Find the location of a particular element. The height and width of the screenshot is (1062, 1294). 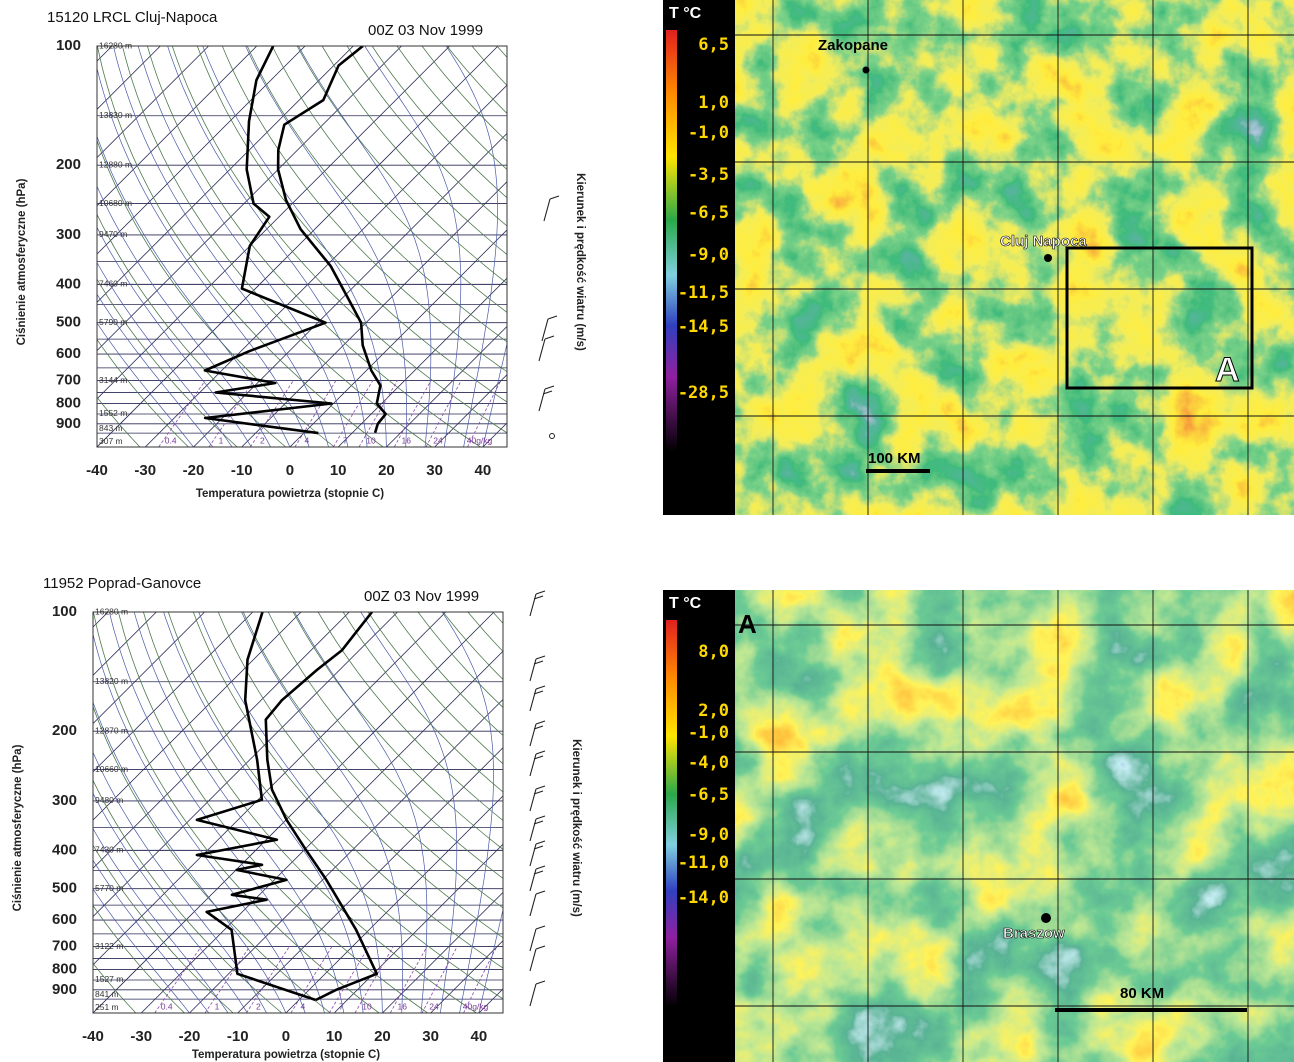

x-tick-label: -20 is located at coordinates (194, 470).